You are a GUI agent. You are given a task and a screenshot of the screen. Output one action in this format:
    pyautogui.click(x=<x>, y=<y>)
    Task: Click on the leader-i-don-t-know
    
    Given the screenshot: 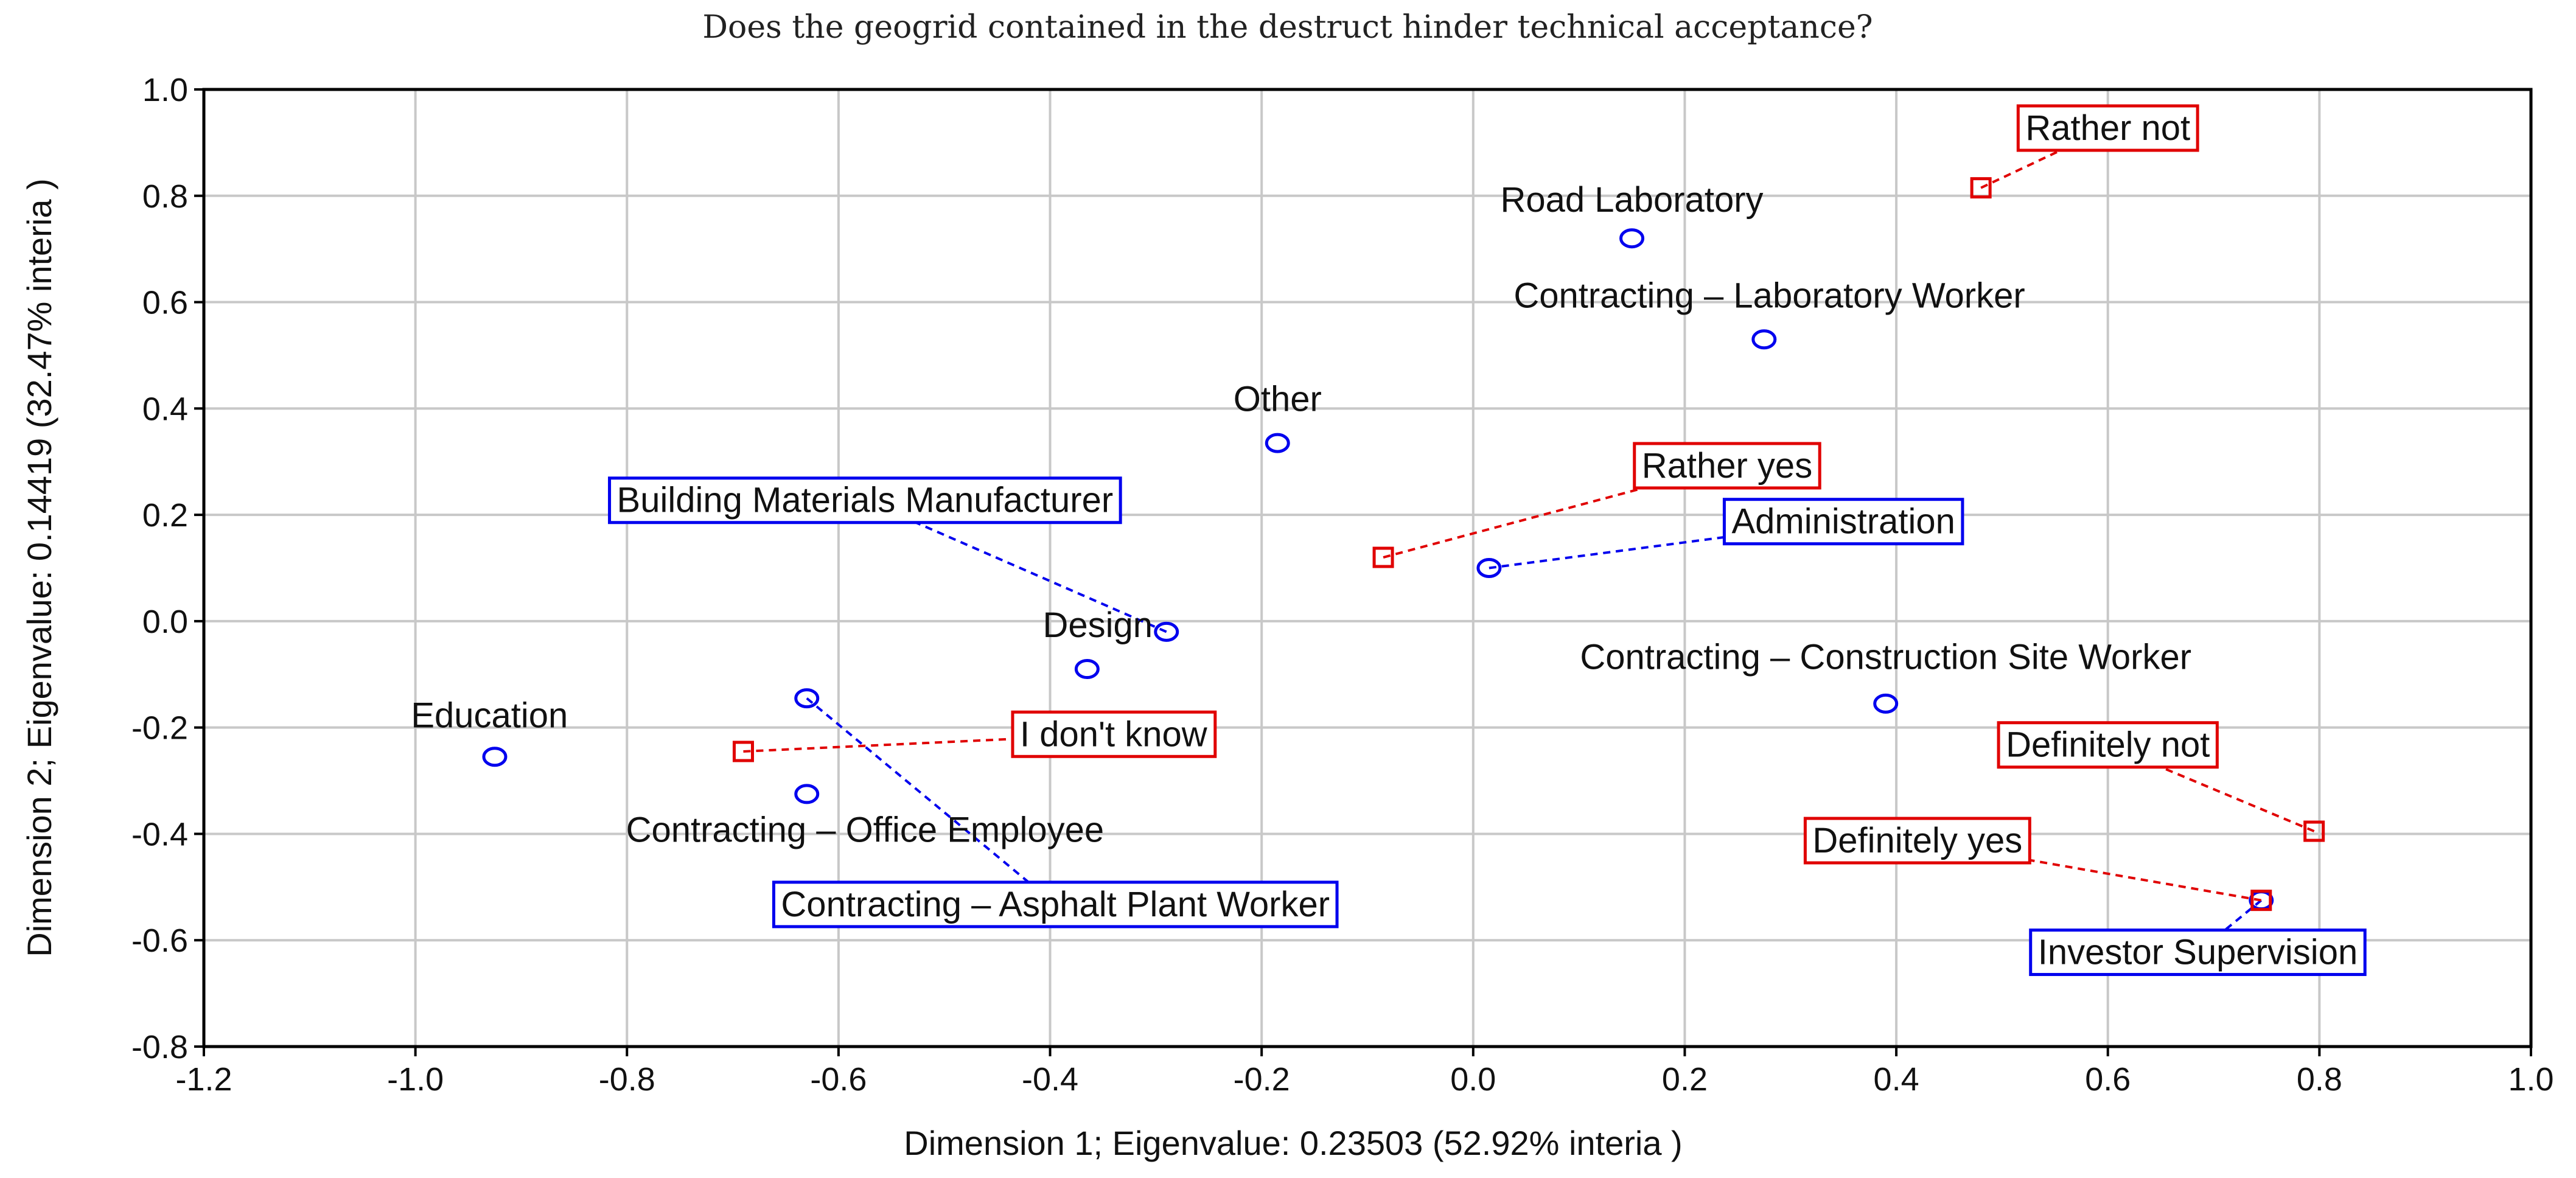 What is the action you would take?
    pyautogui.click(x=878, y=745)
    